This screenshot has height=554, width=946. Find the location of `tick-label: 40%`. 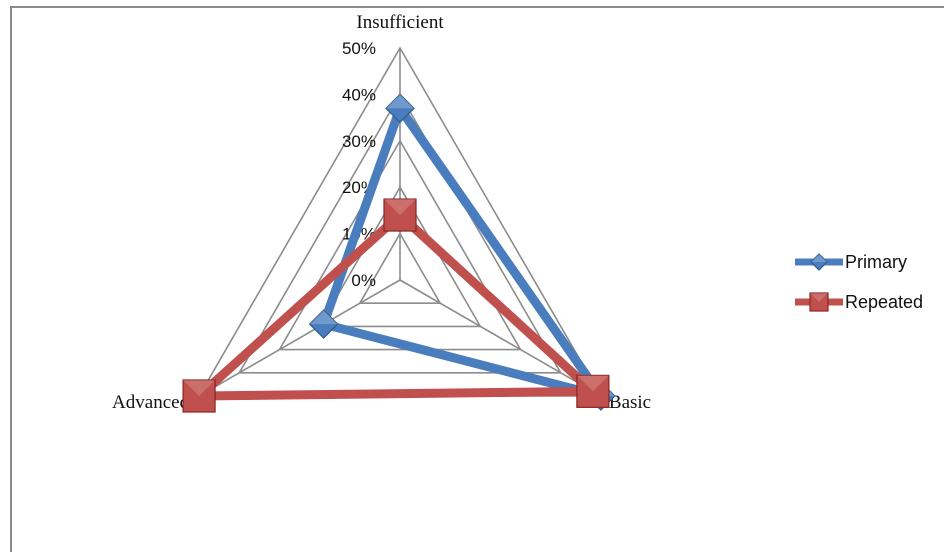

tick-label: 40% is located at coordinates (359, 94).